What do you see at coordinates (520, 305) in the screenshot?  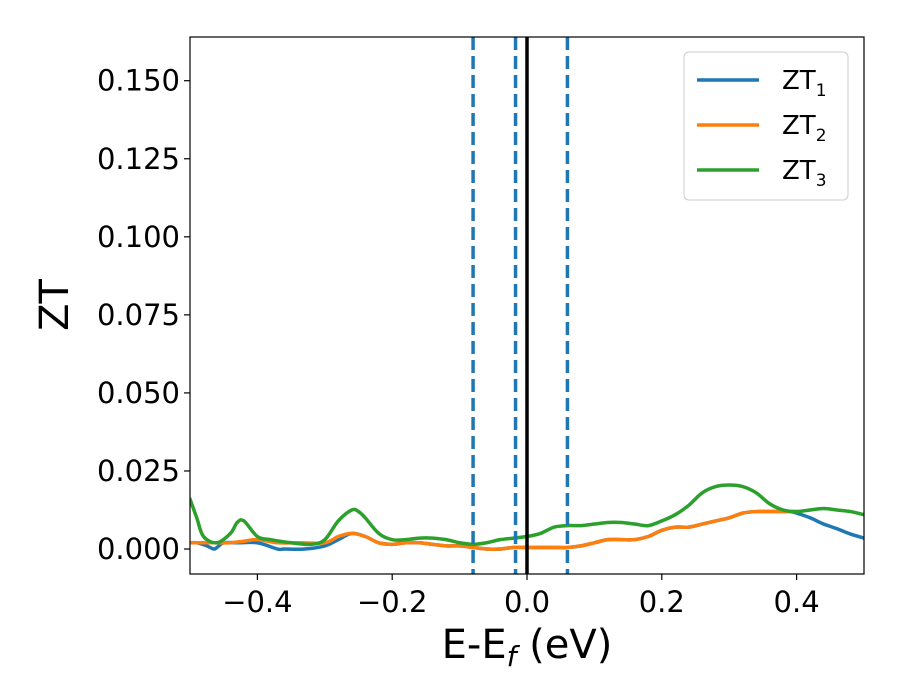 I see `vline-layer` at bounding box center [520, 305].